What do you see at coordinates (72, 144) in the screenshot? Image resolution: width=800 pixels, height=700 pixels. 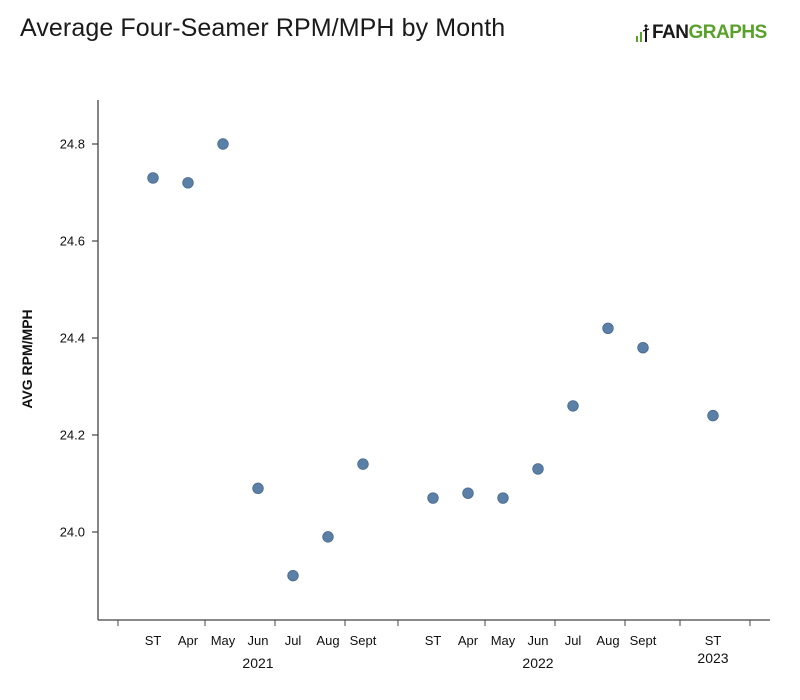 I see `y-tick-label: 24.8` at bounding box center [72, 144].